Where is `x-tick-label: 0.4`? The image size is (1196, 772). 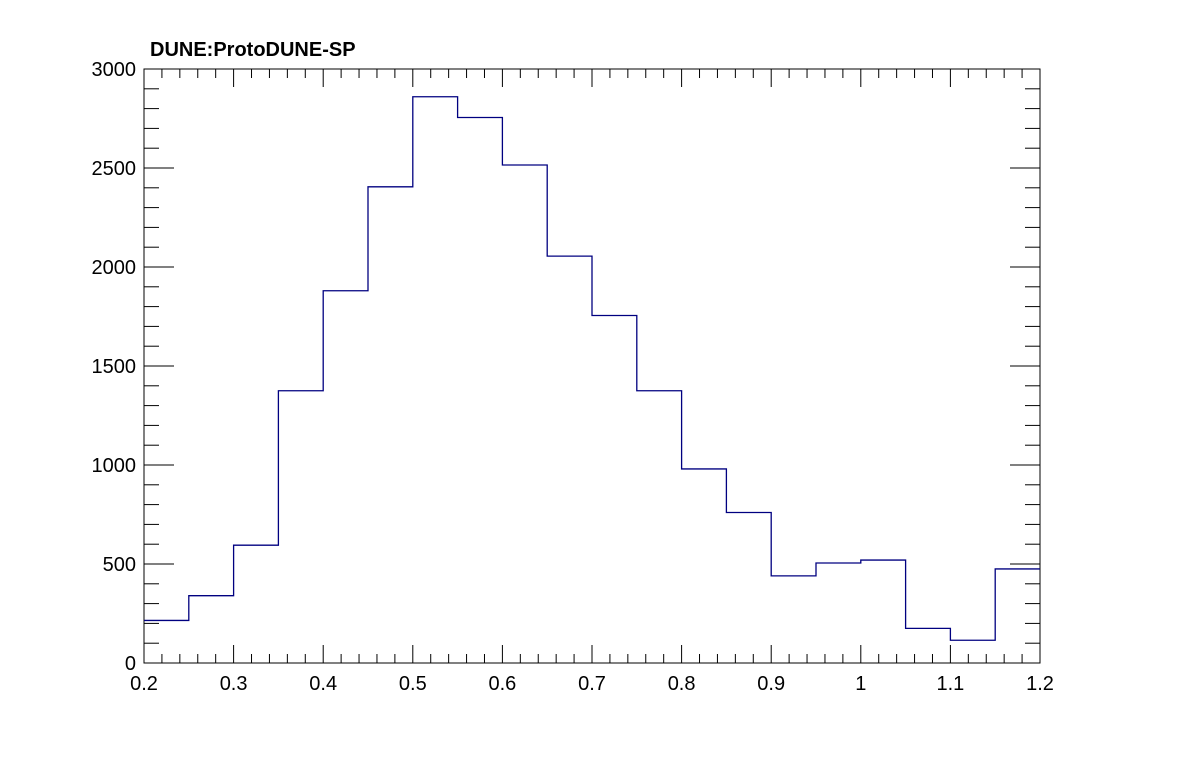 x-tick-label: 0.4 is located at coordinates (323, 684).